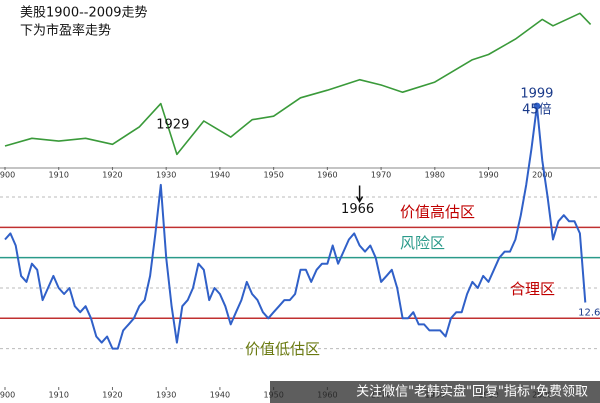  What do you see at coordinates (589, 313) in the screenshot?
I see `annotation: 12.6` at bounding box center [589, 313].